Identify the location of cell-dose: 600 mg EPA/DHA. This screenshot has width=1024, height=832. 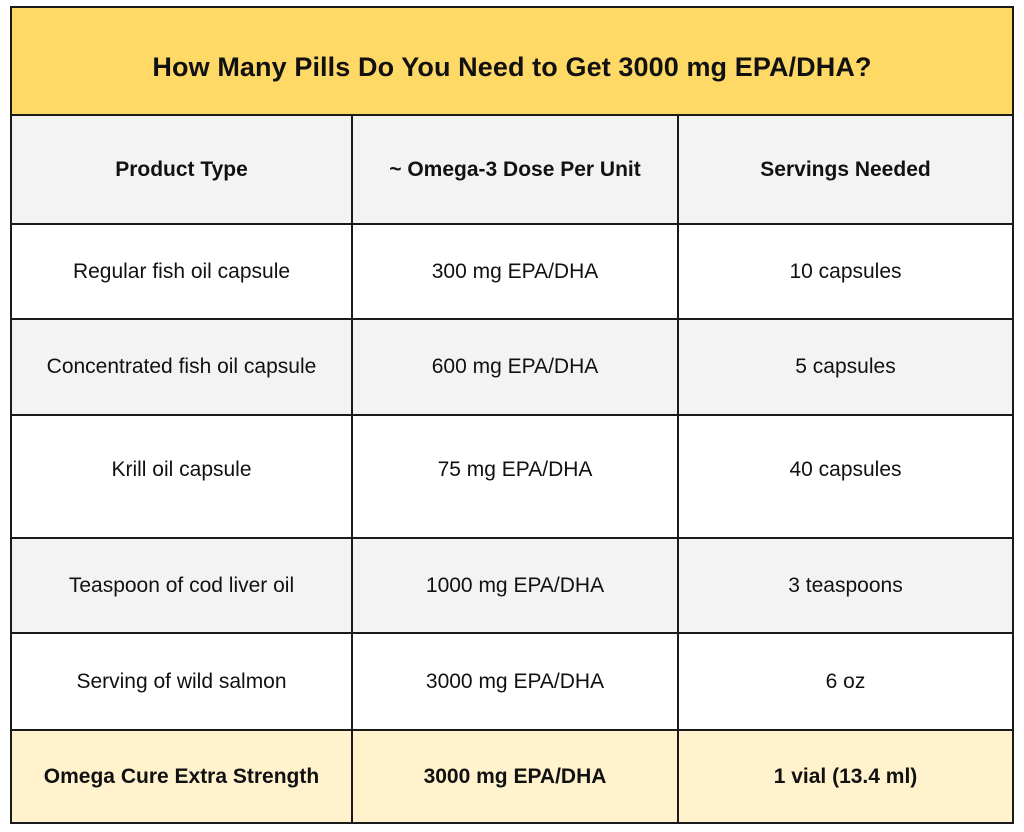
(515, 367).